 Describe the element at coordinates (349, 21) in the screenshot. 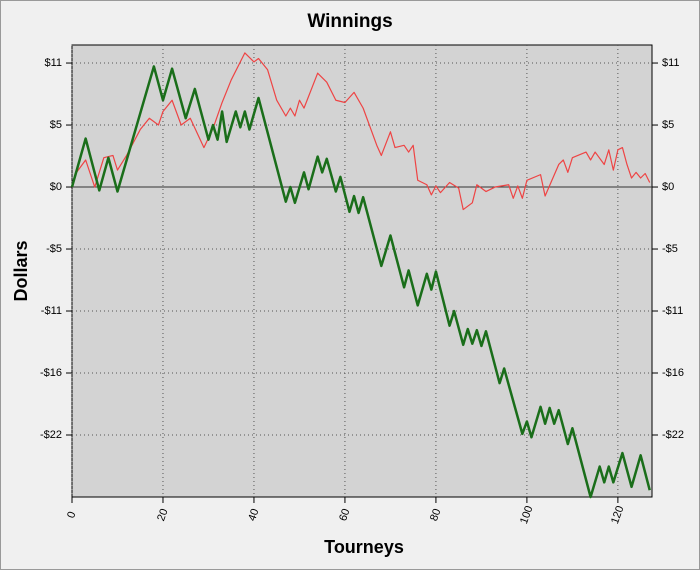

I see `chart-title: Winnings` at that location.